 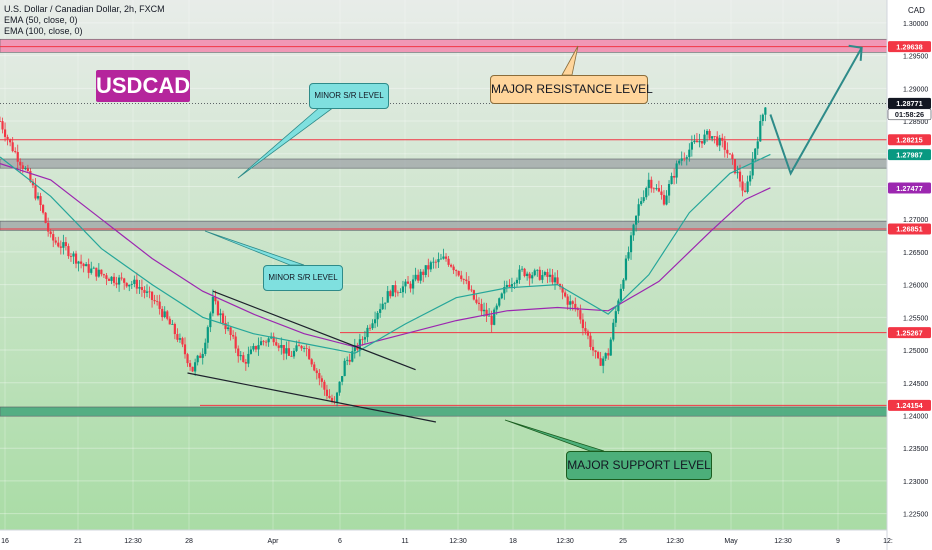 What do you see at coordinates (5, 541) in the screenshot?
I see `time-tick-label: 16` at bounding box center [5, 541].